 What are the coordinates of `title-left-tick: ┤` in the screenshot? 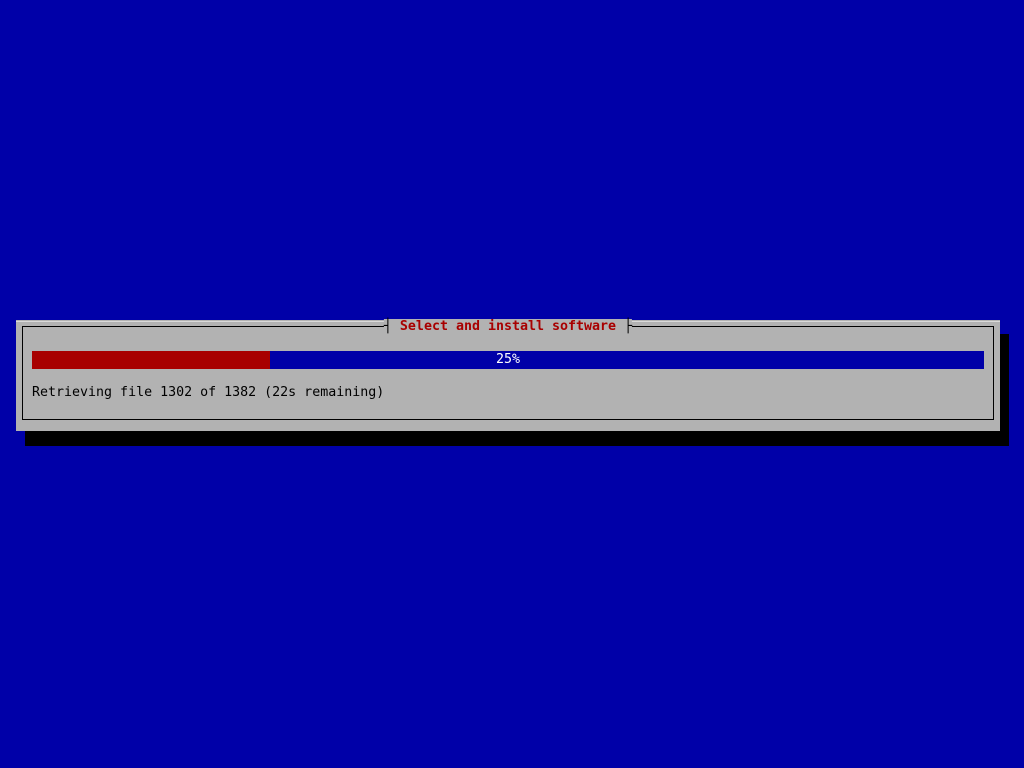 It's located at (387, 326).